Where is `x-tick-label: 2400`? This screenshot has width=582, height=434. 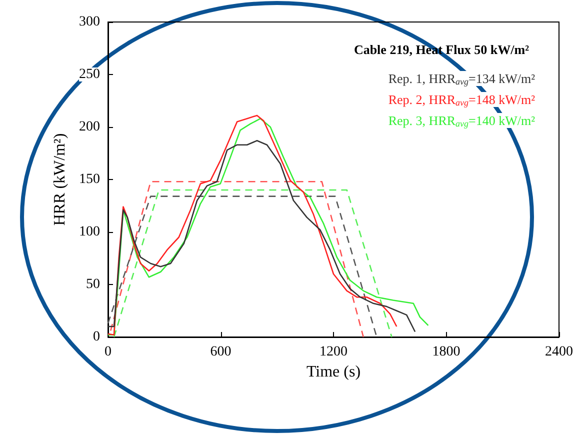
x-tick-label: 2400 is located at coordinates (559, 352).